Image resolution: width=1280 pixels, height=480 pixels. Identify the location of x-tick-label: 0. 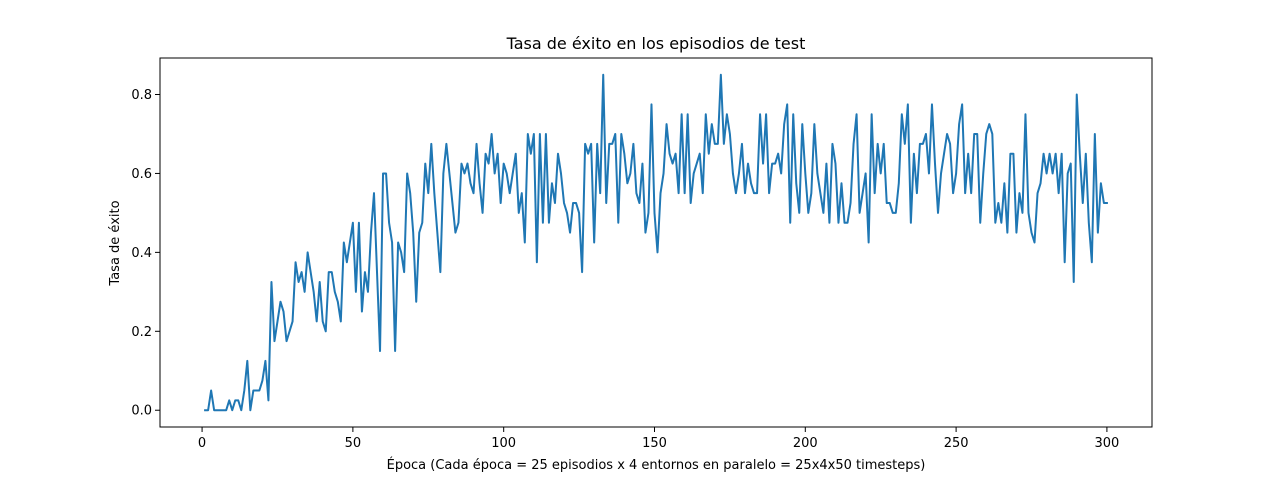
(202, 443).